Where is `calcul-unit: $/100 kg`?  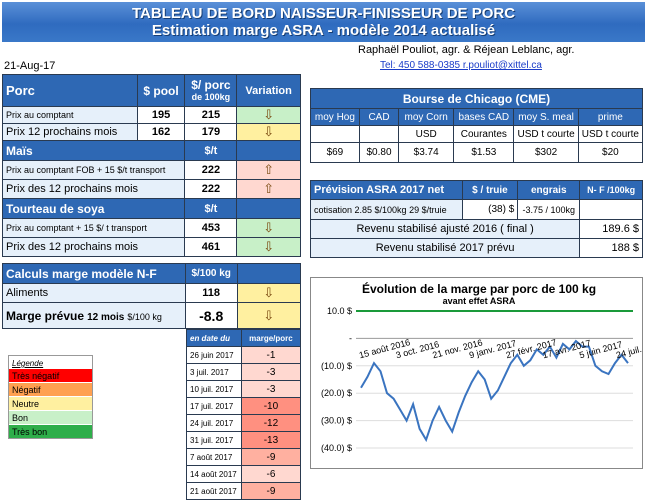
calcul-unit: $/100 kg is located at coordinates (211, 273).